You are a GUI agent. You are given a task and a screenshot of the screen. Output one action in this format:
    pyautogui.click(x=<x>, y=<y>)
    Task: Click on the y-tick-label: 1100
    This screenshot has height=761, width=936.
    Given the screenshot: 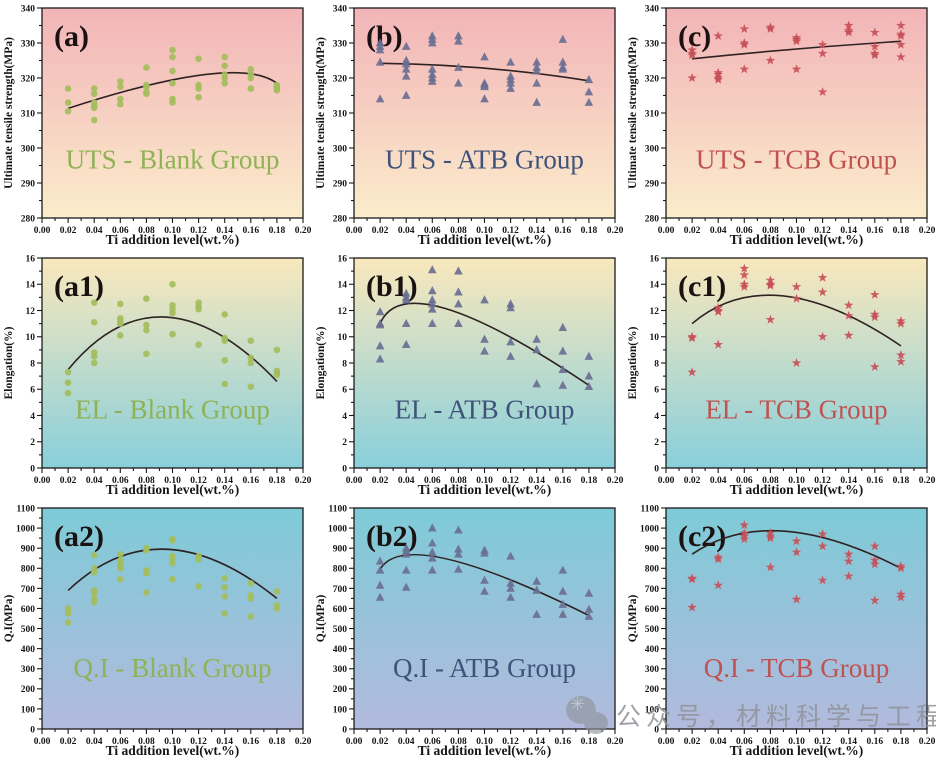 What is the action you would take?
    pyautogui.click(x=338, y=509)
    